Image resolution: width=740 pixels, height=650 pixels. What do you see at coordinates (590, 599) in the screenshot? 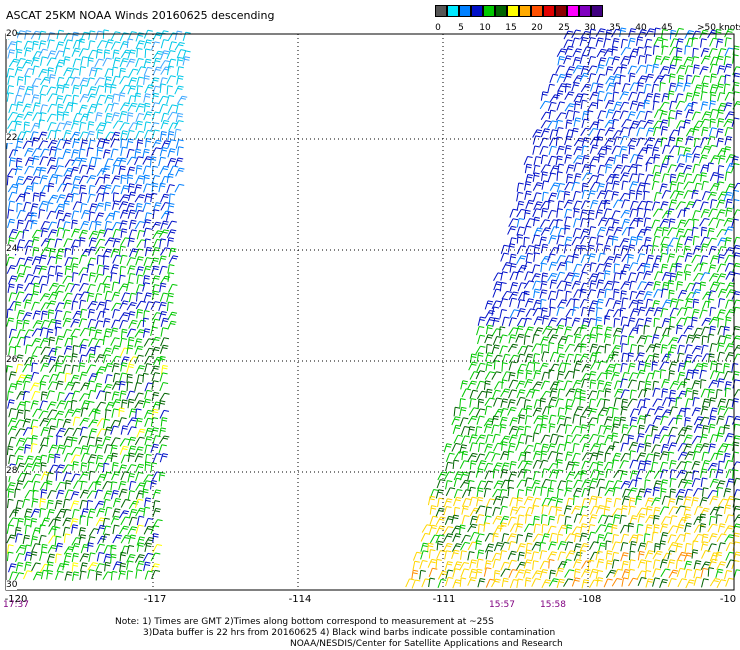
I see `lon-tick-108: -108` at bounding box center [590, 599].